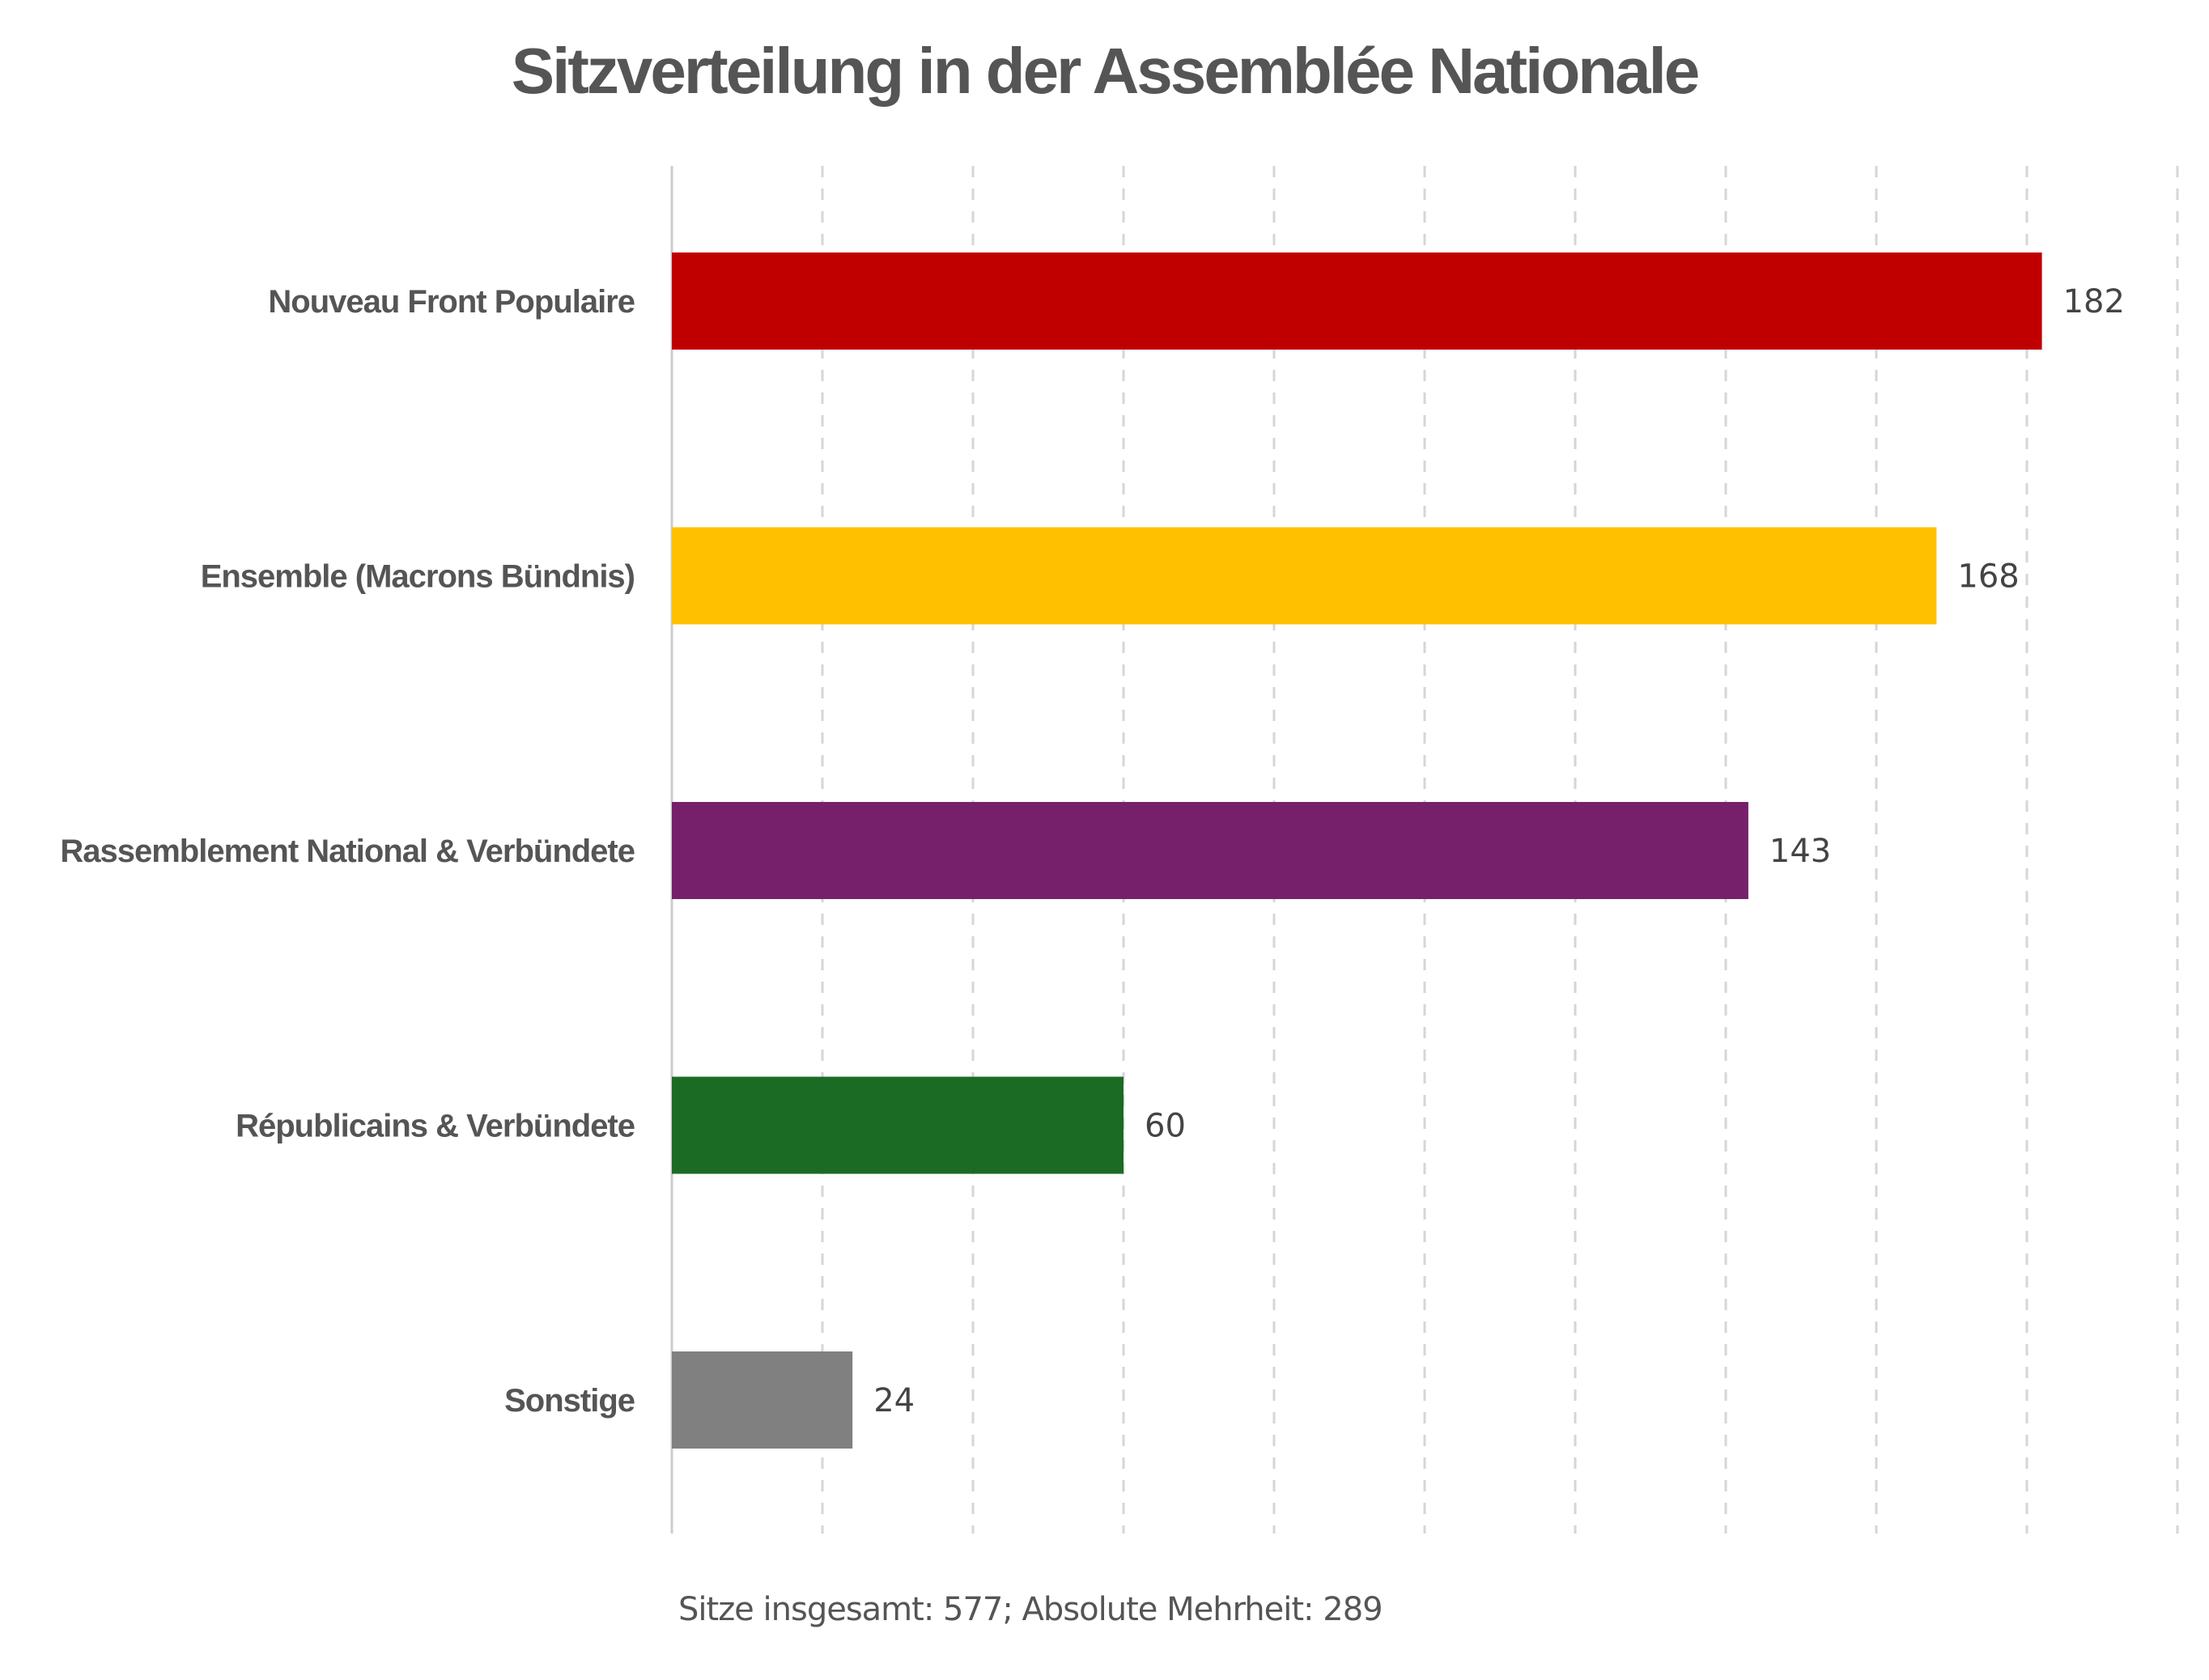  I want to click on value-label: 24, so click(894, 1401).